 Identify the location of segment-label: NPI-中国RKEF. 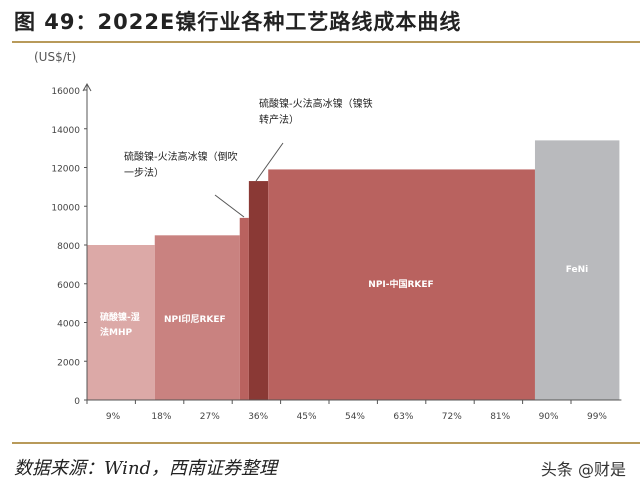
(400, 284).